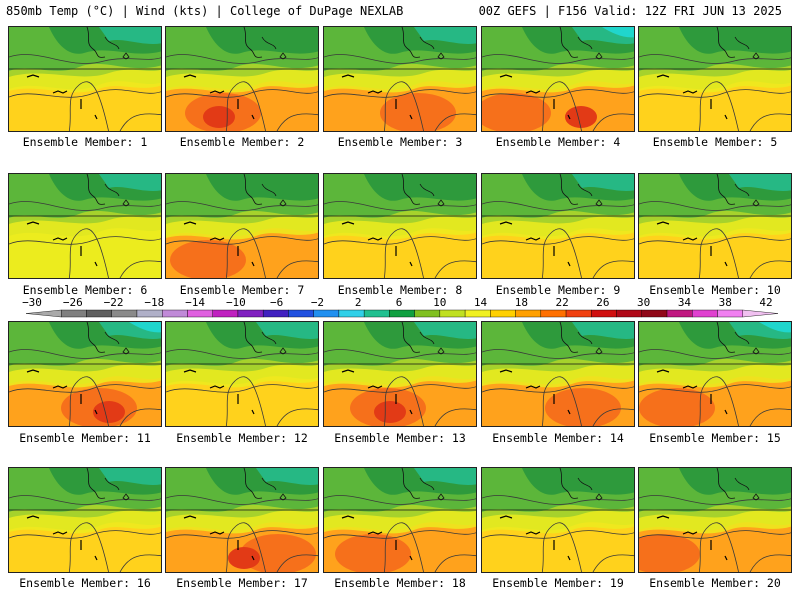 The image size is (800, 600). What do you see at coordinates (558, 438) in the screenshot?
I see `member-label: Ensemble Member: 14` at bounding box center [558, 438].